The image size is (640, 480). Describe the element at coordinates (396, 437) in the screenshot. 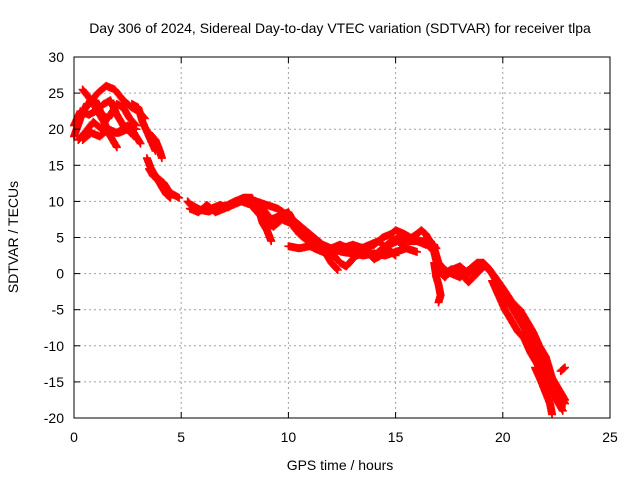

I see `x-tick-label: 15` at that location.